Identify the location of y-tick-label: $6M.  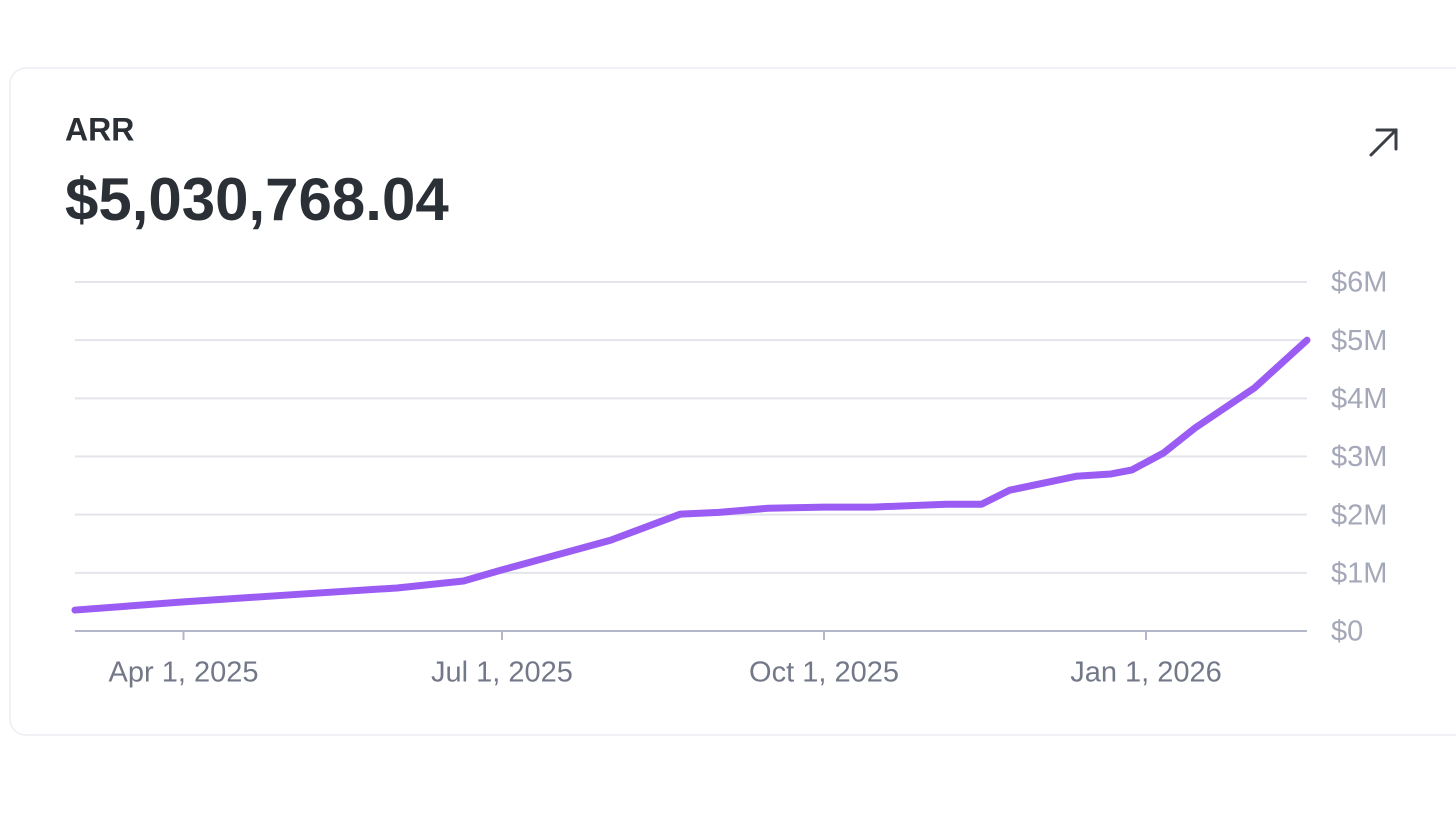
(1359, 283).